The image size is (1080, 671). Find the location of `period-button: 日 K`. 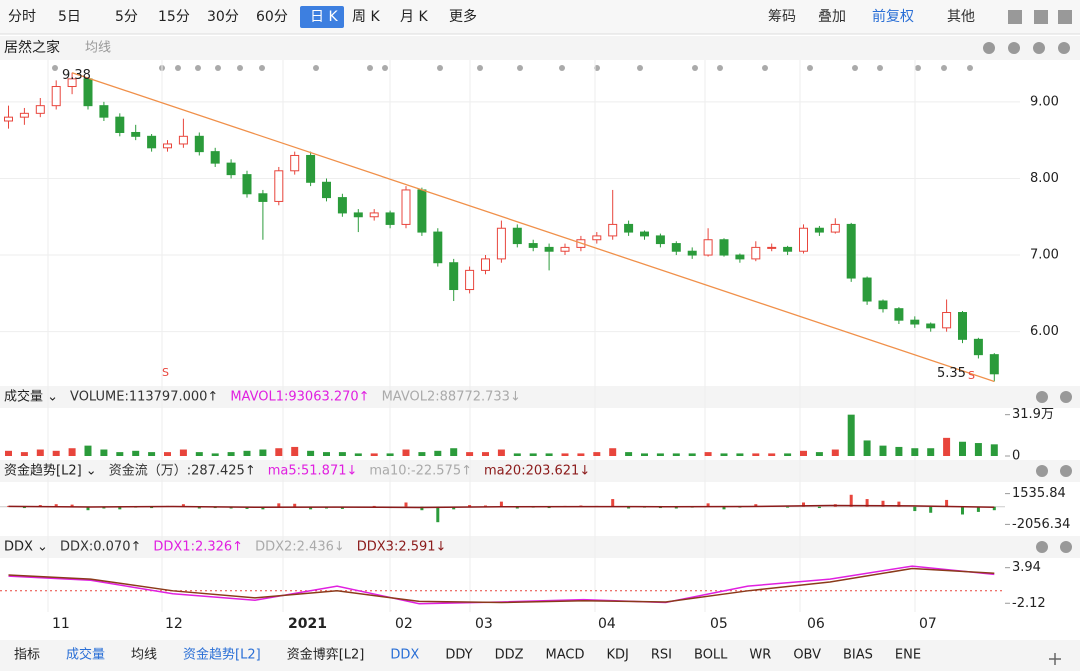

period-button: 日 K is located at coordinates (324, 17).